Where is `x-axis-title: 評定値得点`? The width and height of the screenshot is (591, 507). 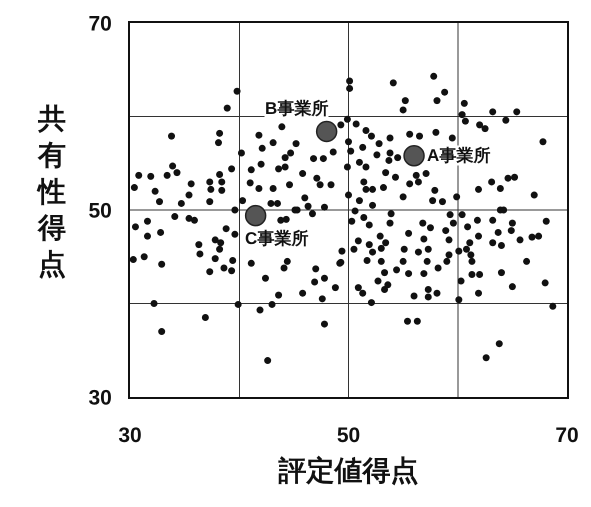
x-axis-title: 評定値得点 is located at coordinates (348, 470).